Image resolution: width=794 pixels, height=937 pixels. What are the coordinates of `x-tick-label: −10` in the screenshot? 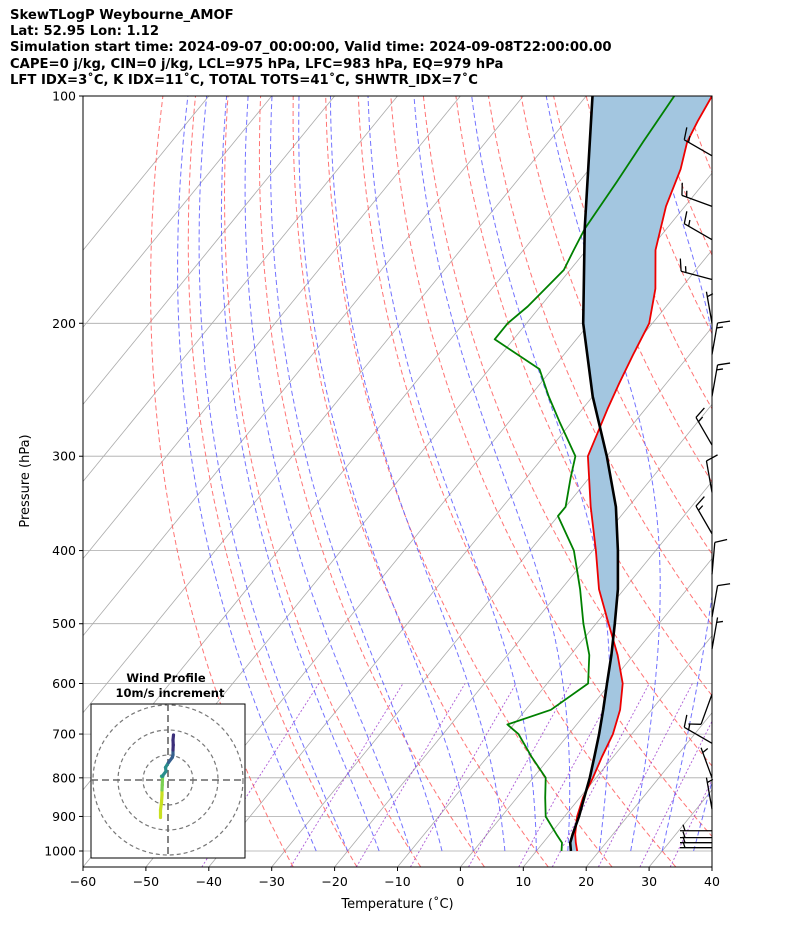 It's located at (397, 881).